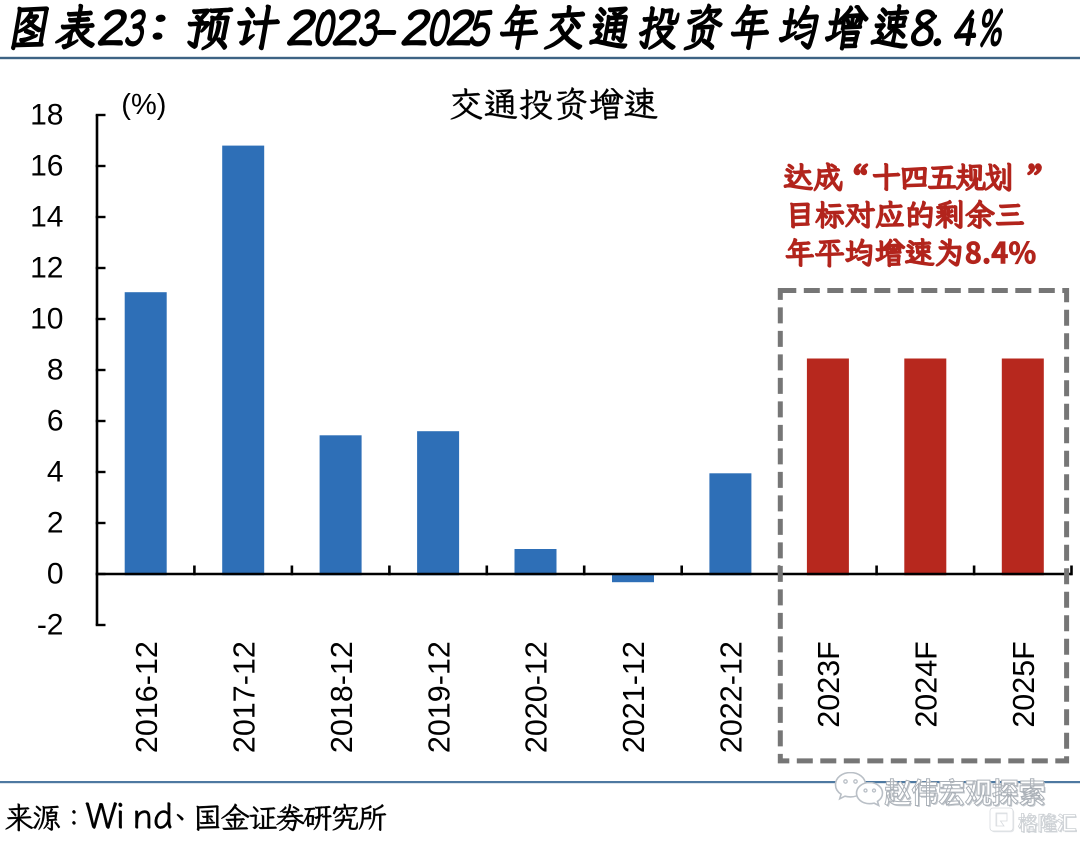 This screenshot has width=1080, height=844. I want to click on svg-text: 2025F, so click(1024, 684).